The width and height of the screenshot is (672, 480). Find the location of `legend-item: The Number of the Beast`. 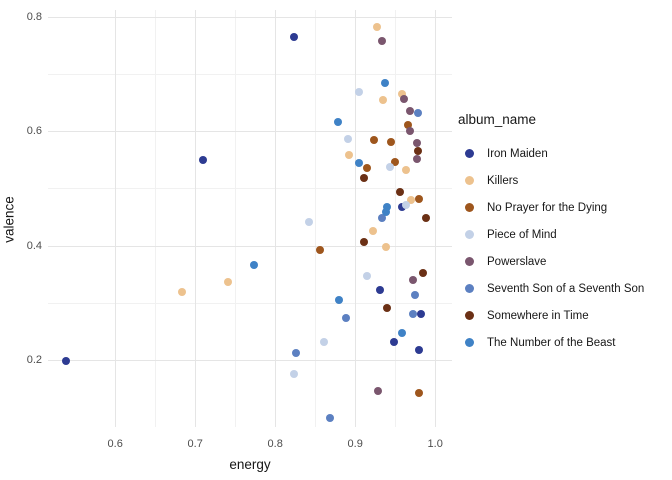

legend-item: The Number of the Beast is located at coordinates (563, 342).